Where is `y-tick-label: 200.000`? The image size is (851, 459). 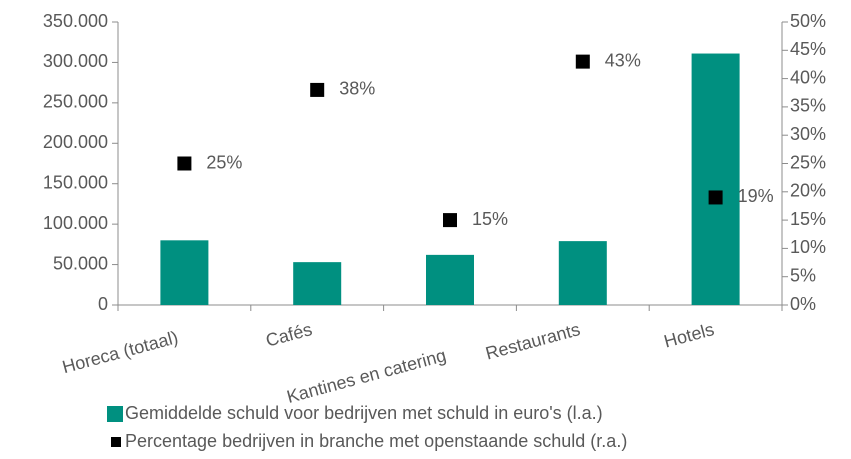
y-tick-label: 200.000 is located at coordinates (75, 142).